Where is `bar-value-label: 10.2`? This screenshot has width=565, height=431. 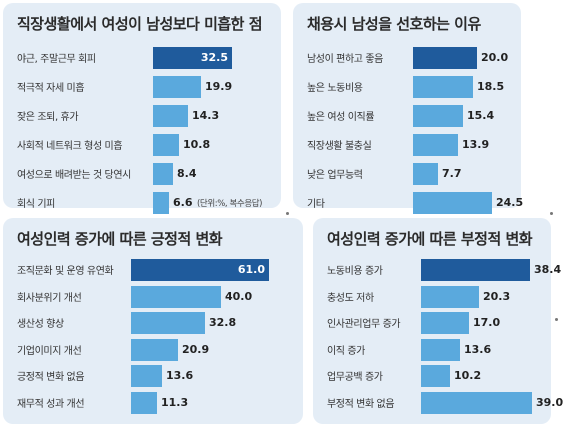
bar-value-label: 10.2 is located at coordinates (468, 375).